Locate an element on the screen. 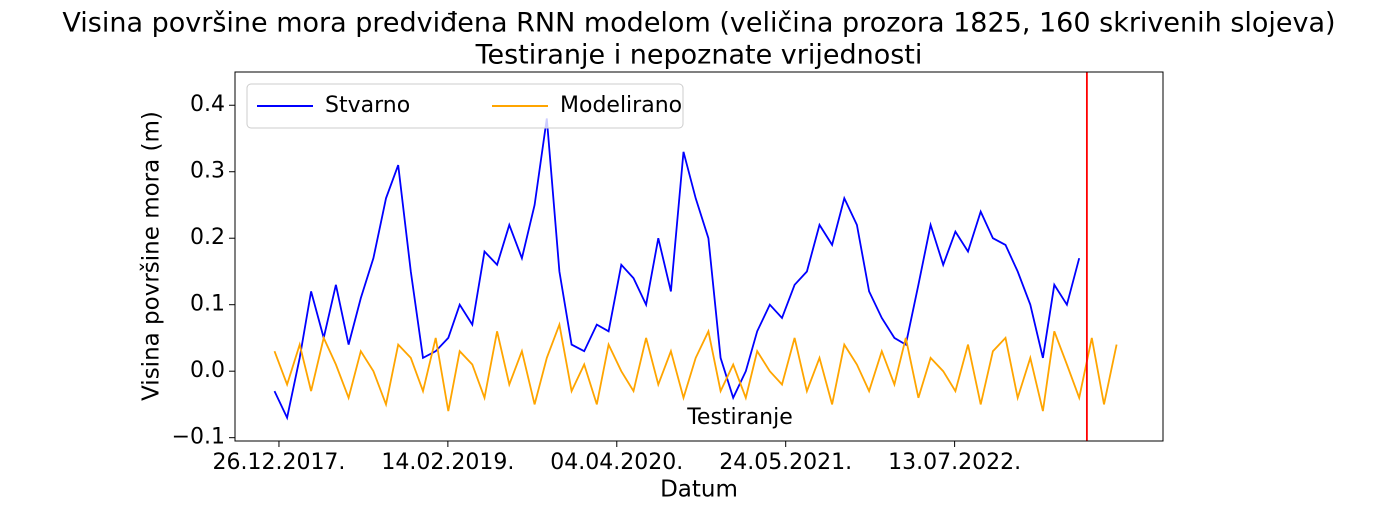  x-axis-label: Datum is located at coordinates (699, 490).